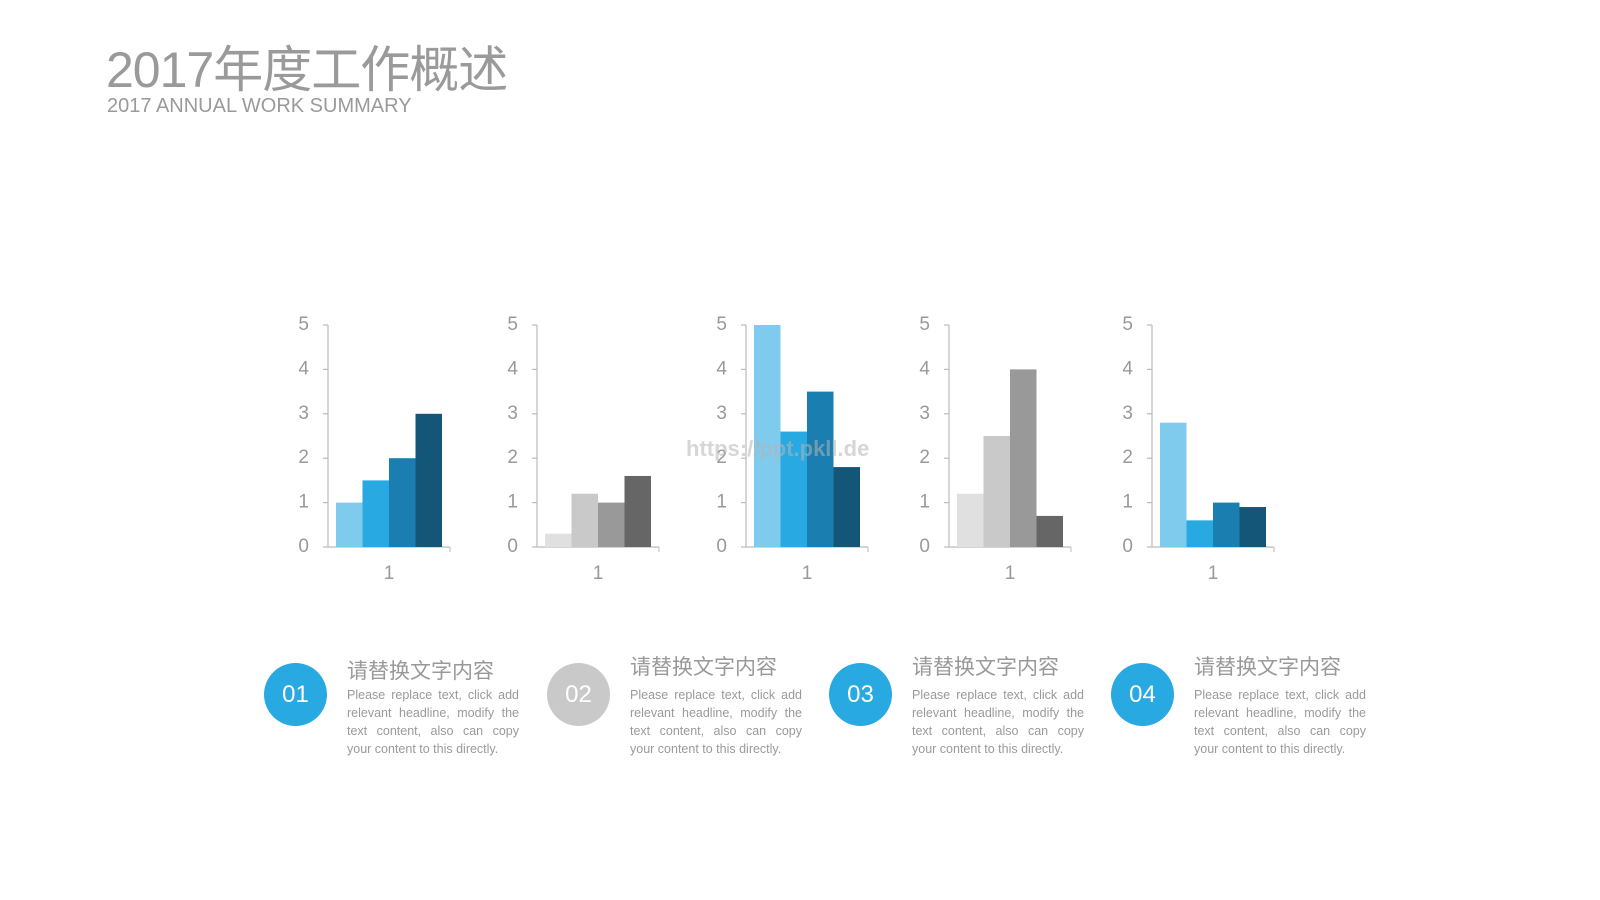 Image resolution: width=1600 pixels, height=900 pixels. Describe the element at coordinates (259, 106) in the screenshot. I see `slide-subtitle: 2017 ANNUAL WORK SUMMARY` at that location.